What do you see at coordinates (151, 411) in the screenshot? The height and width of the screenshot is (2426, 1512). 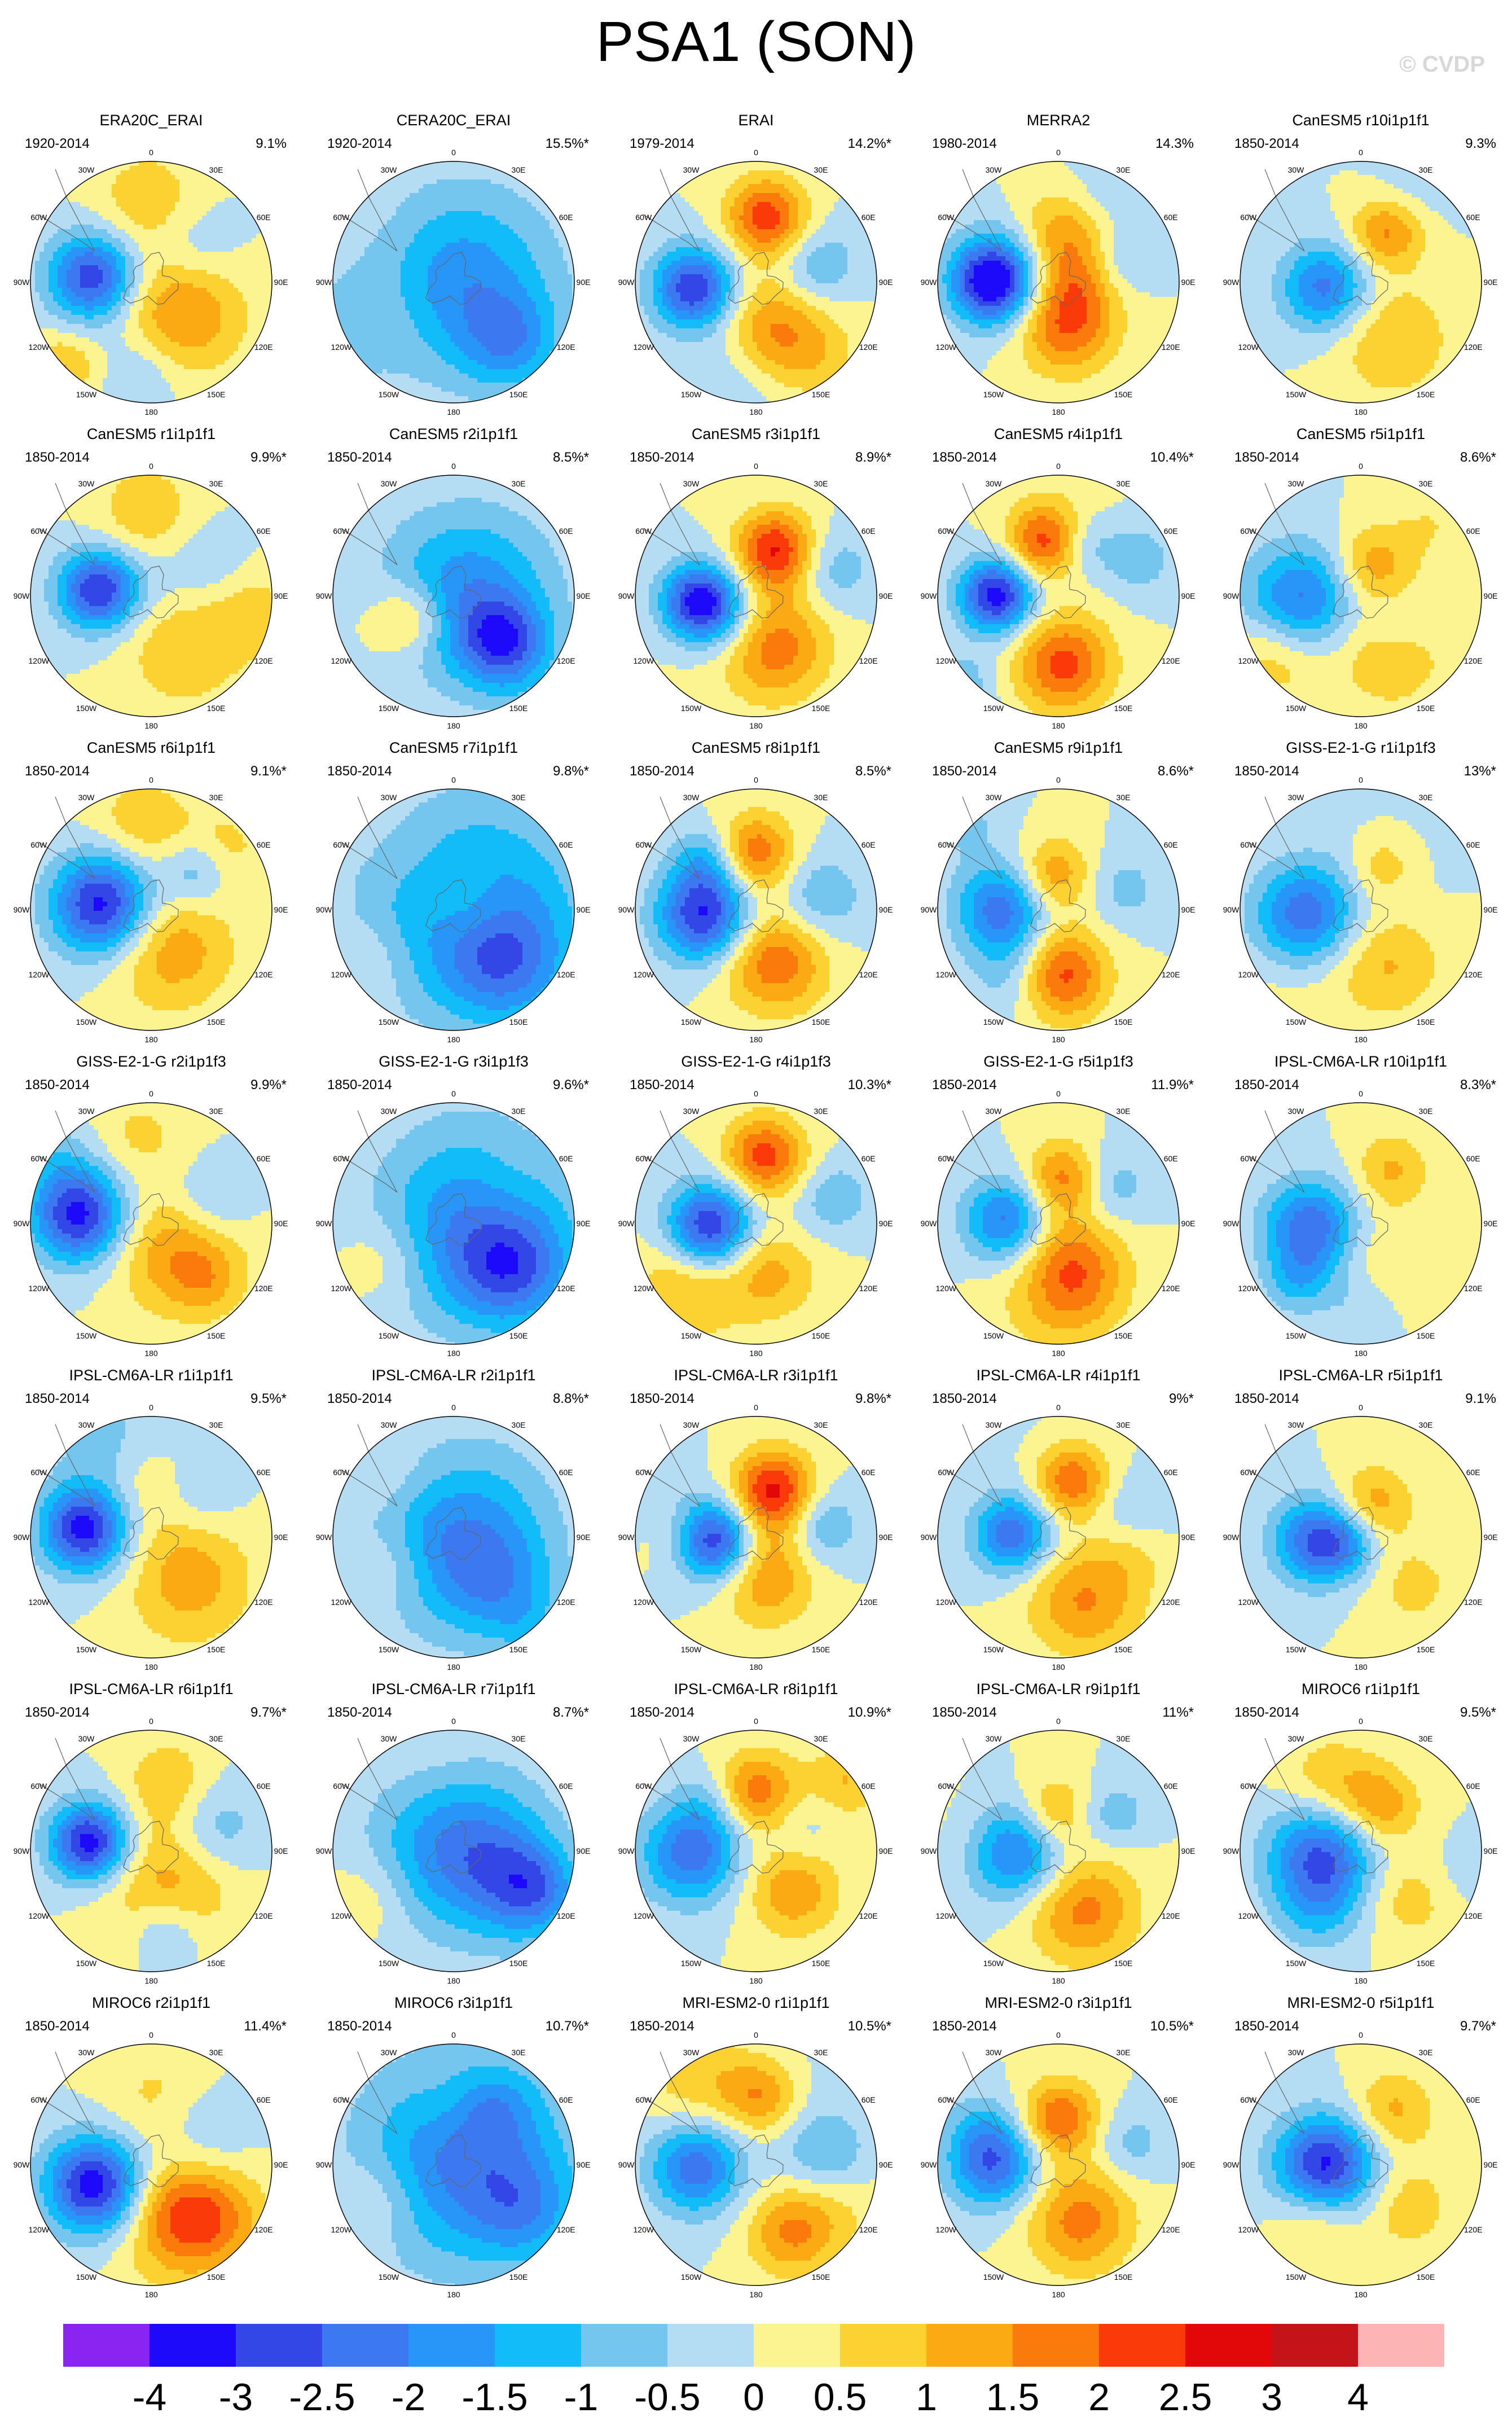 I see `longitude-label: 180` at bounding box center [151, 411].